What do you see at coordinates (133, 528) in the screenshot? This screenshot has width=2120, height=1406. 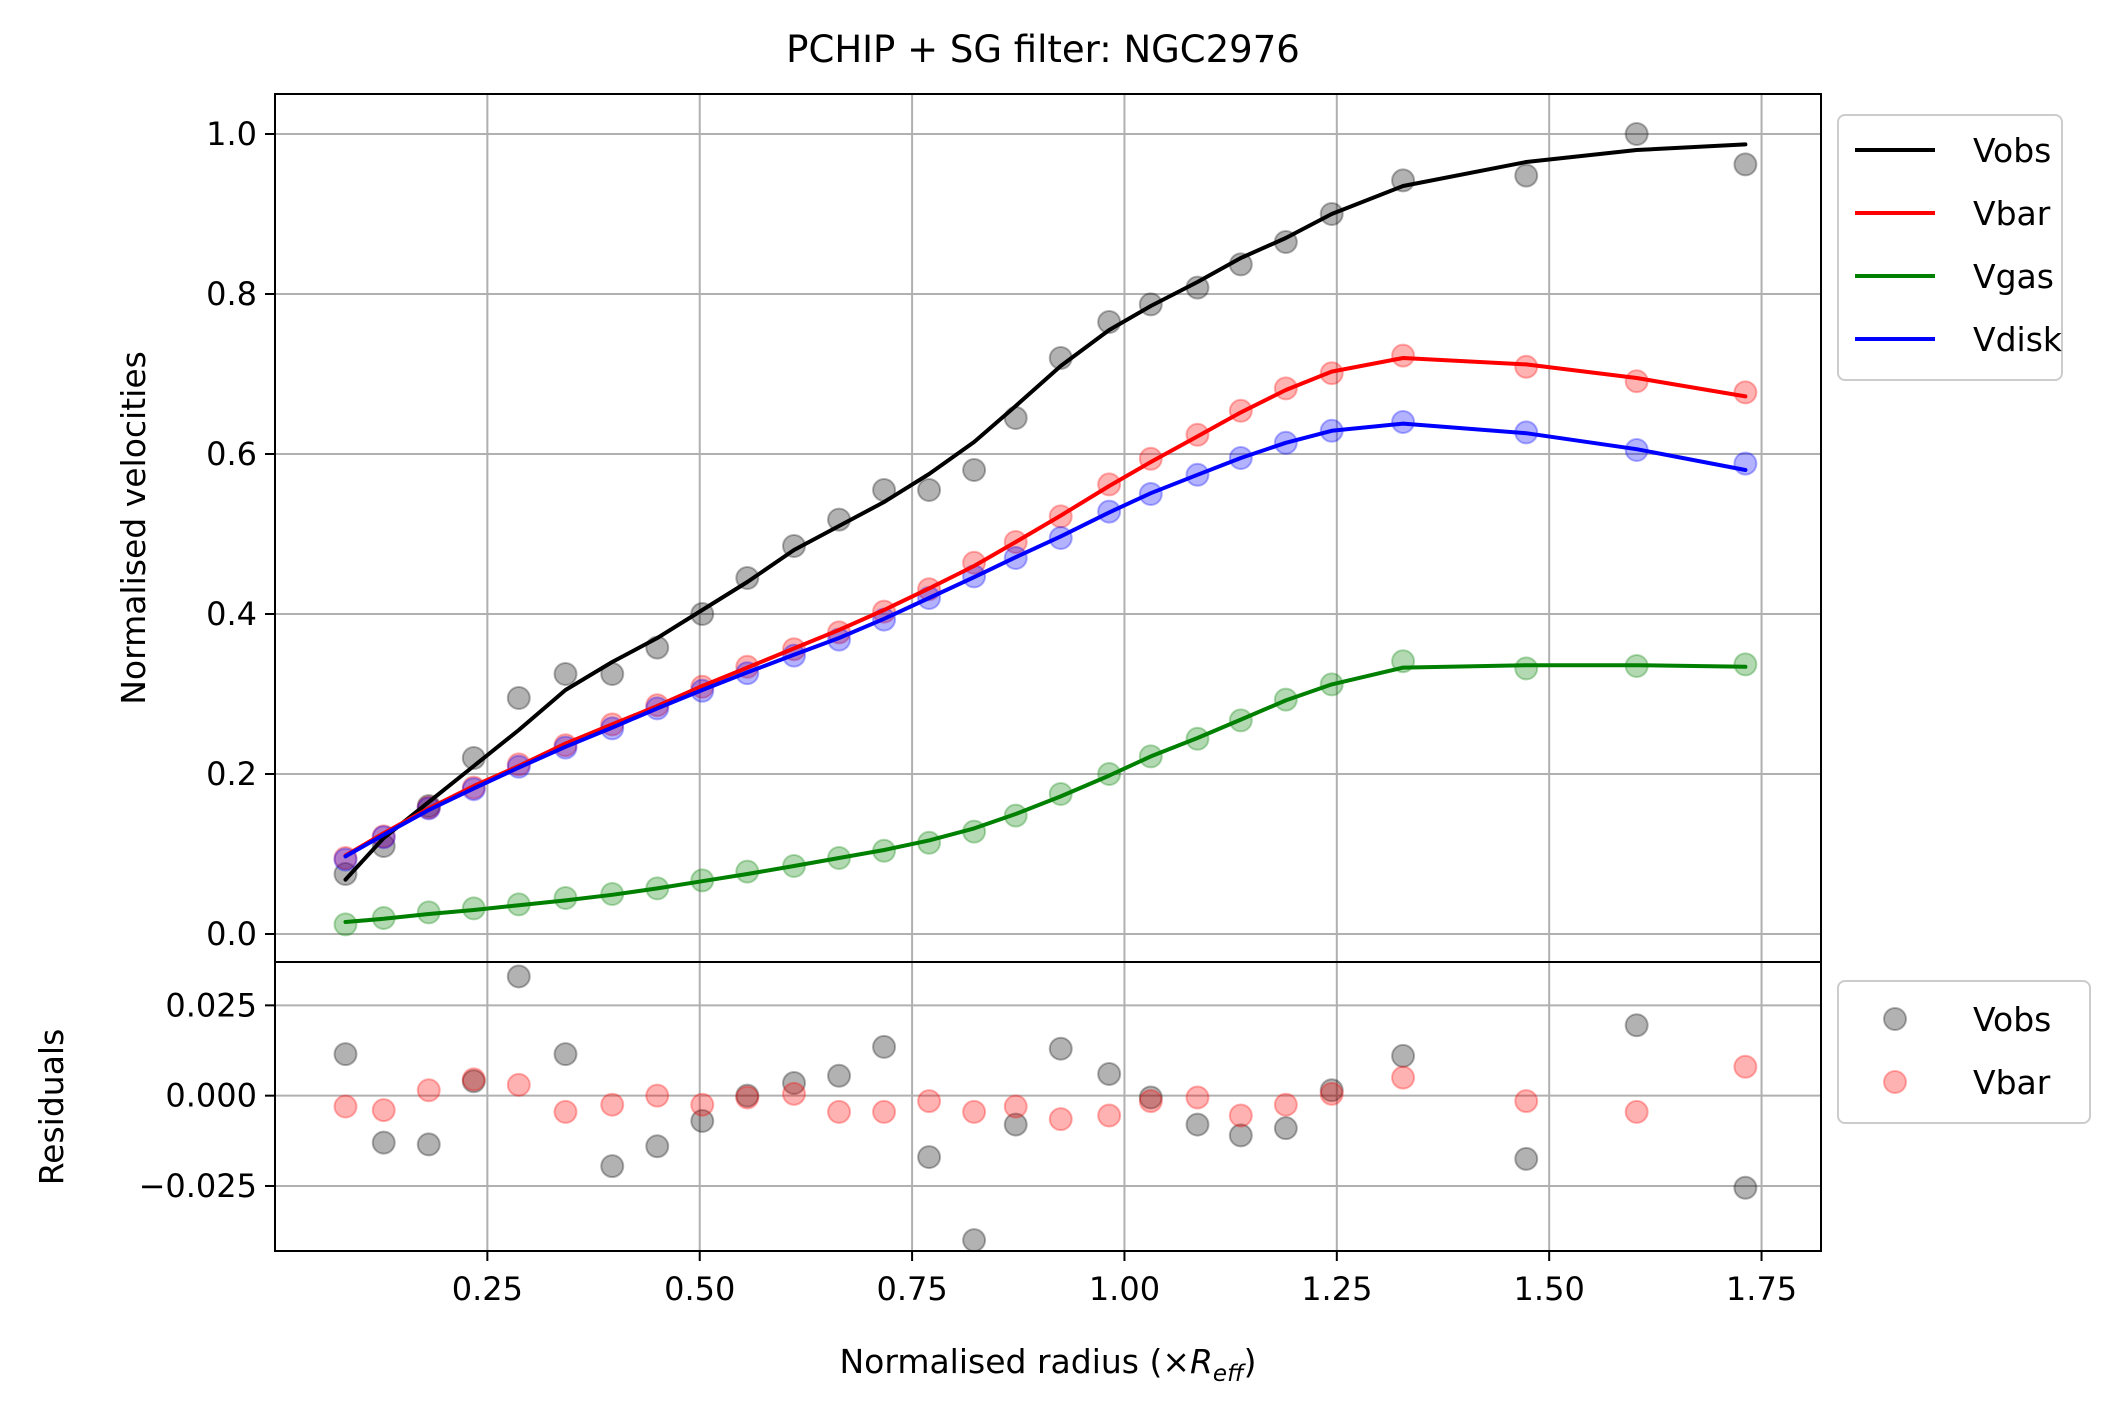 I see `velocity-y-axis-label: Normalised velocities` at bounding box center [133, 528].